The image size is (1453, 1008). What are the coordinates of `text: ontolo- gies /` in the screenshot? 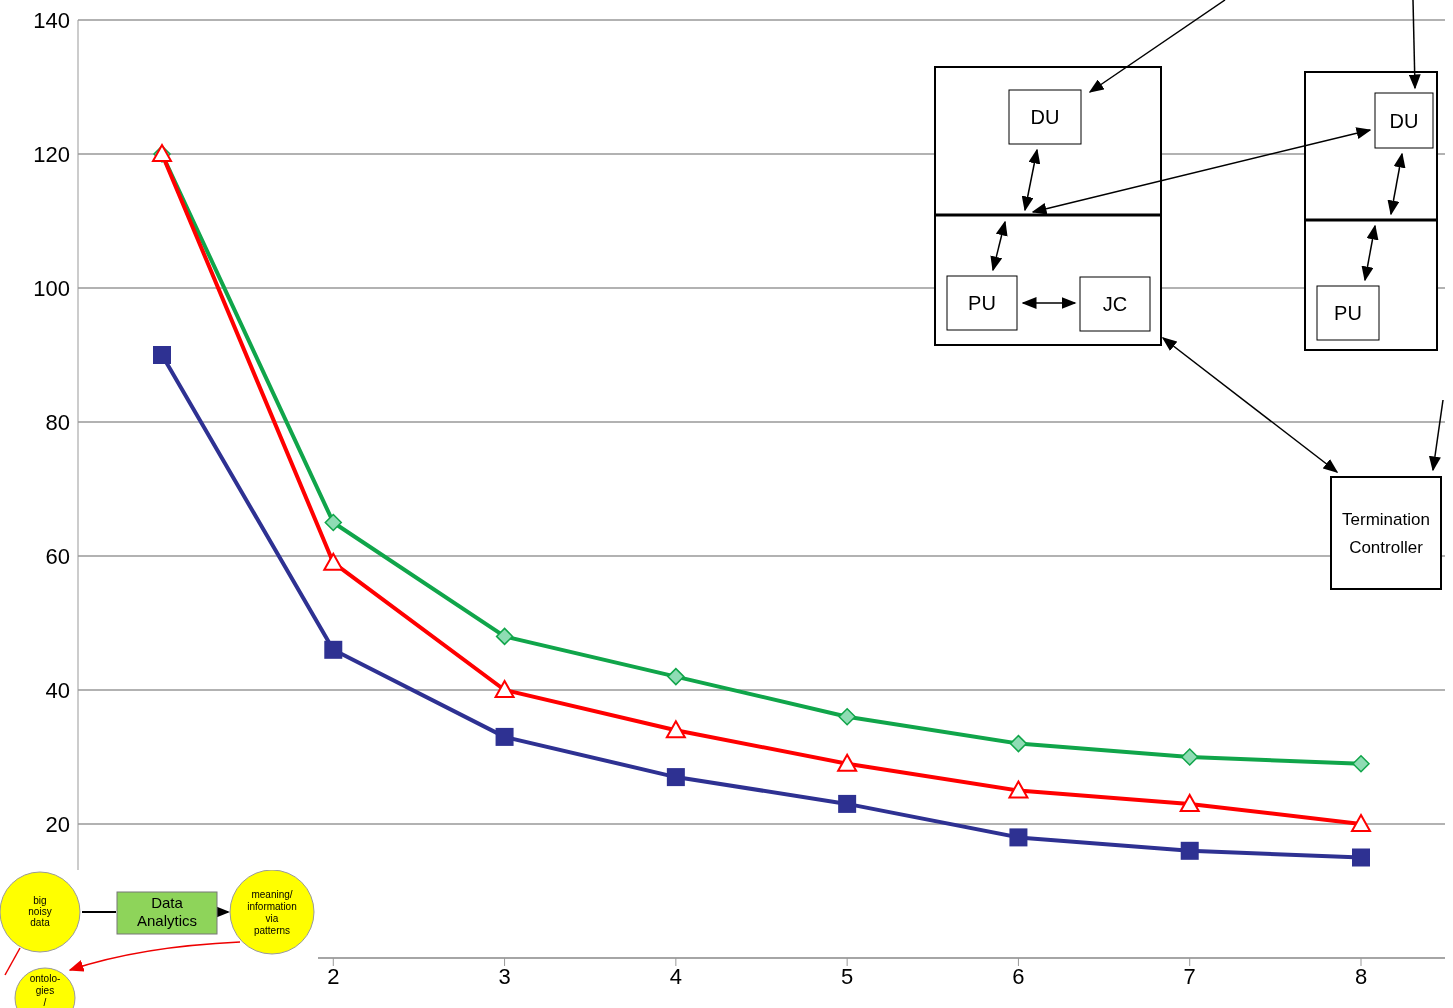 It's located at (45, 990).